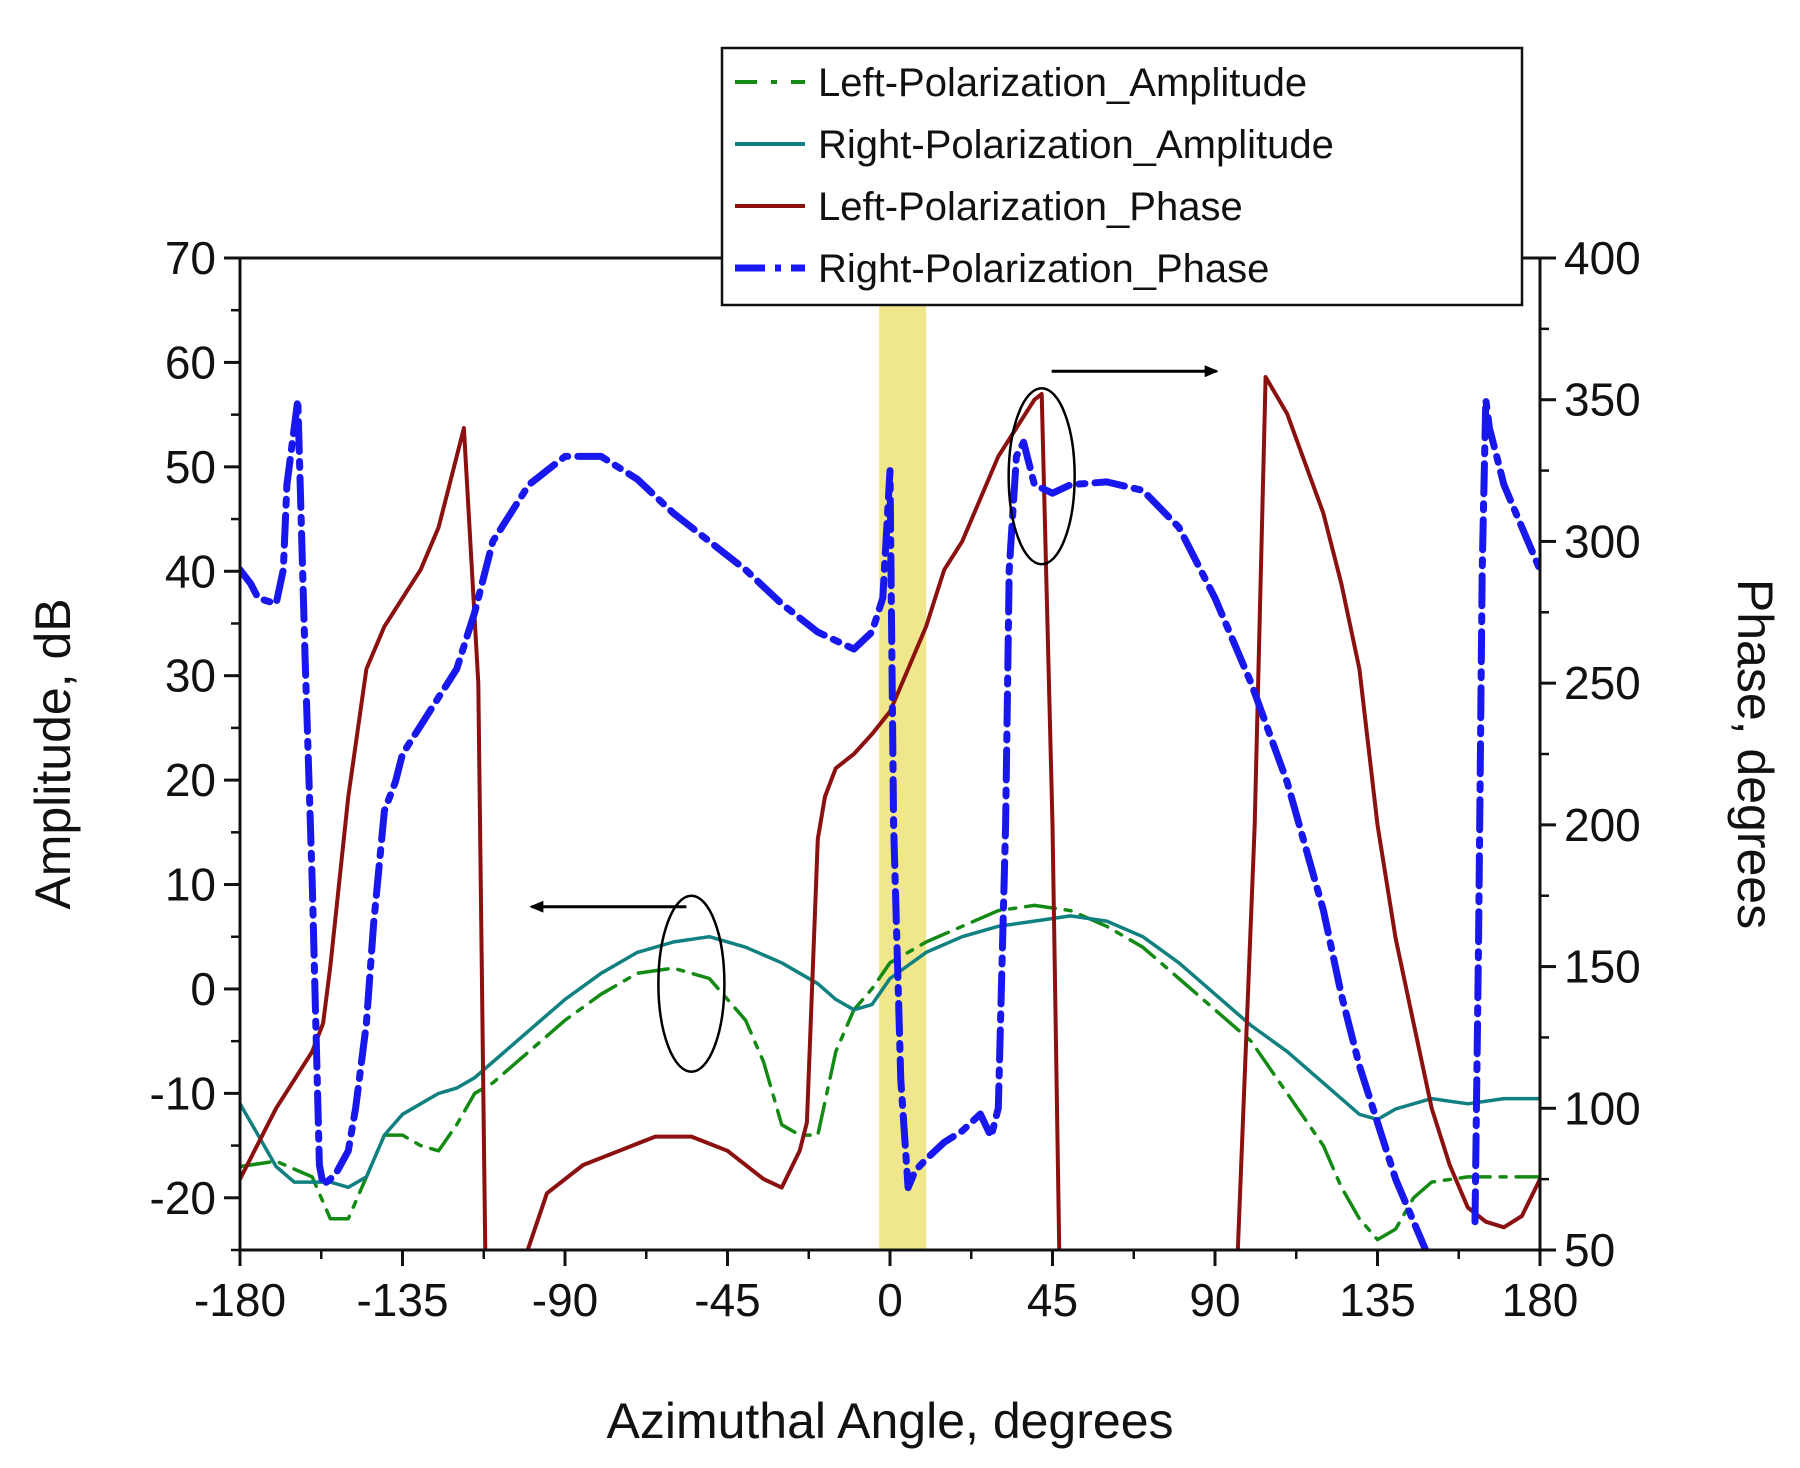 The width and height of the screenshot is (1800, 1468). Describe the element at coordinates (183, 1093) in the screenshot. I see `y-tick-label: -10` at that location.